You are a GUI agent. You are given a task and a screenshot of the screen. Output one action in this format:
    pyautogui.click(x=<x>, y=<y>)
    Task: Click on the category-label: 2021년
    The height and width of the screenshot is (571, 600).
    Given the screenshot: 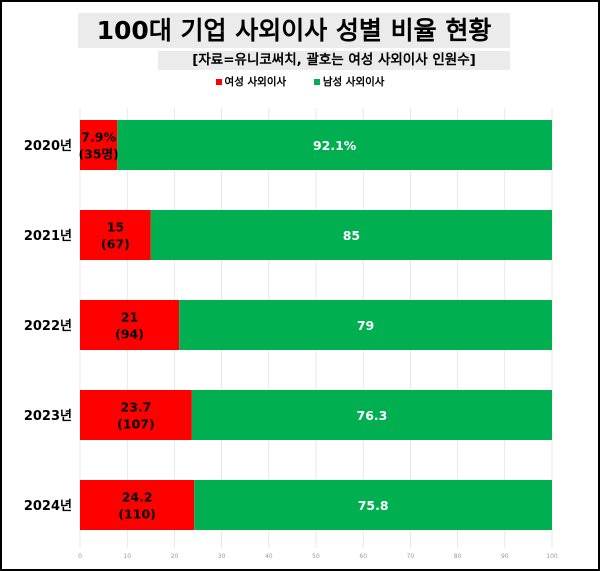 What is the action you would take?
    pyautogui.click(x=48, y=236)
    